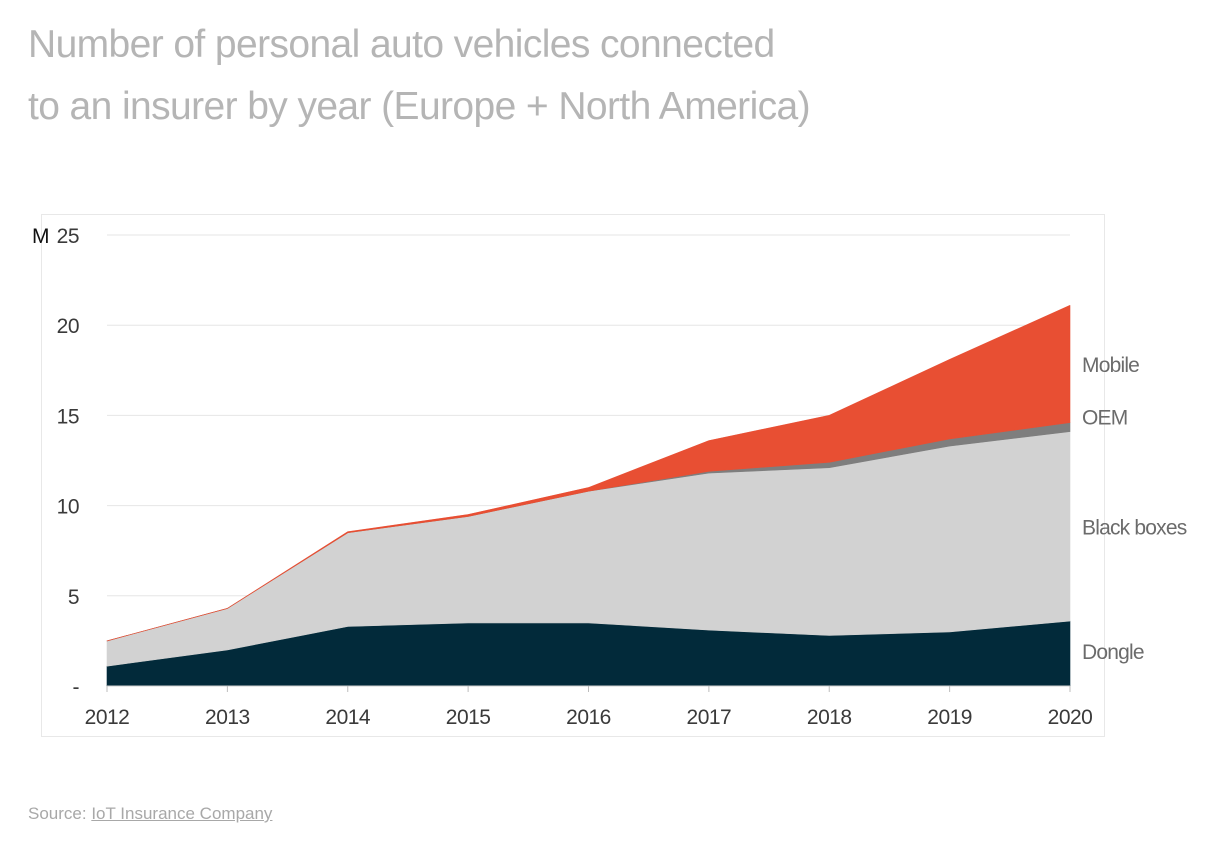 The image size is (1214, 846). Describe the element at coordinates (68, 507) in the screenshot. I see `y-tick-label-10: 10` at that location.